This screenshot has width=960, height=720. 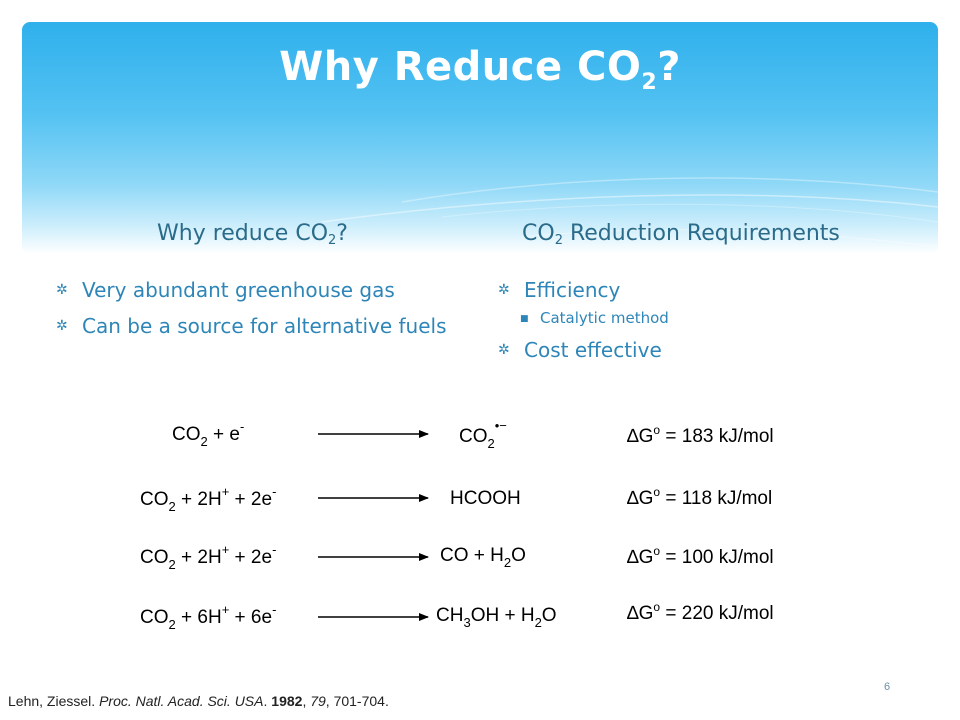 What do you see at coordinates (572, 290) in the screenshot?
I see `bullet-text: Efficiency` at bounding box center [572, 290].